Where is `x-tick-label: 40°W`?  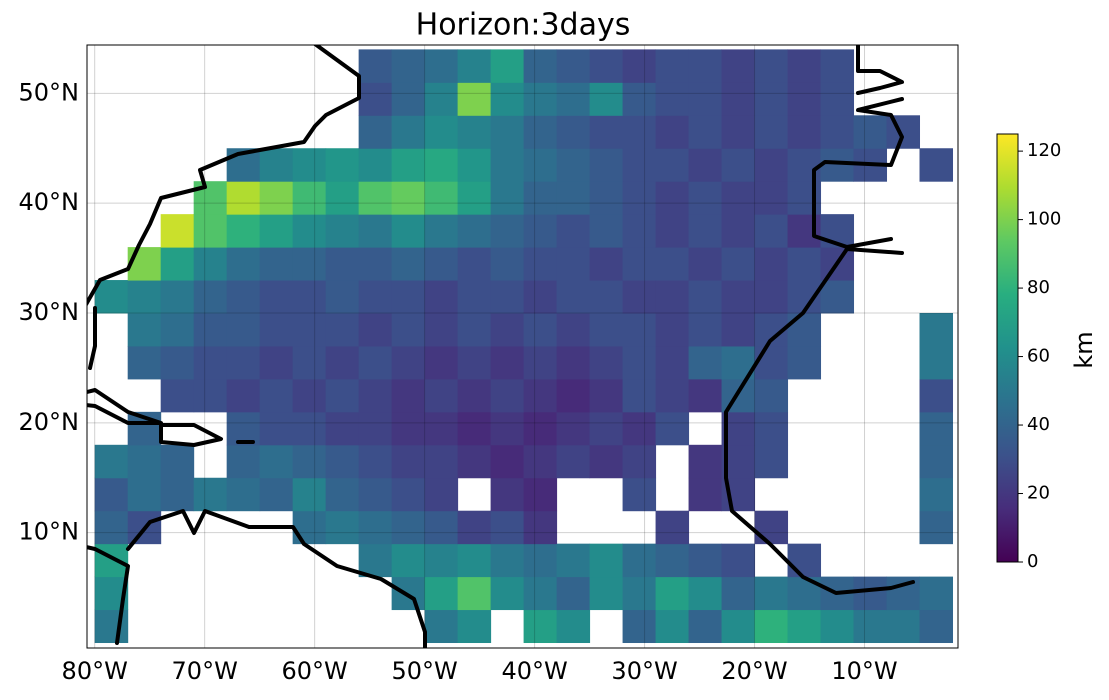 x-tick-label: 40°W is located at coordinates (534, 671).